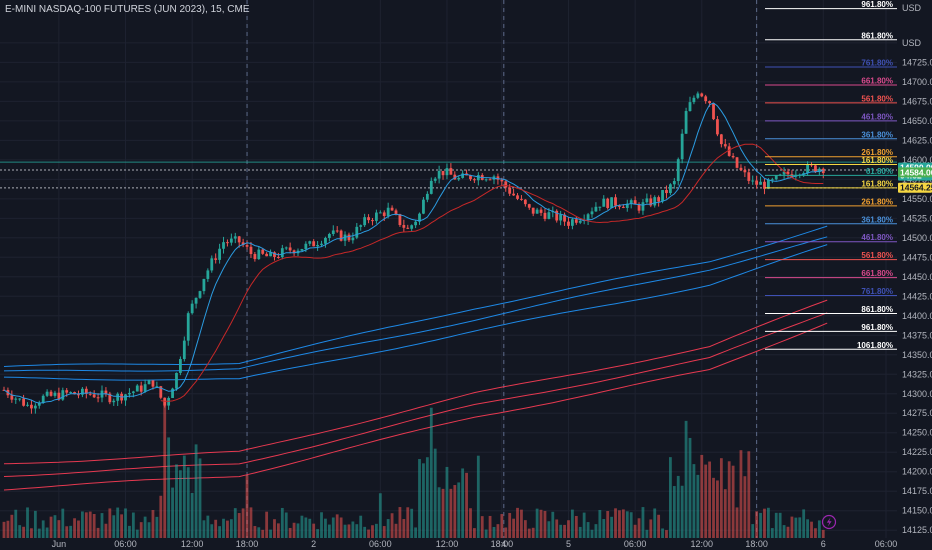  Describe the element at coordinates (917, 511) in the screenshot. I see `price-tick-label: 14150.00` at that location.